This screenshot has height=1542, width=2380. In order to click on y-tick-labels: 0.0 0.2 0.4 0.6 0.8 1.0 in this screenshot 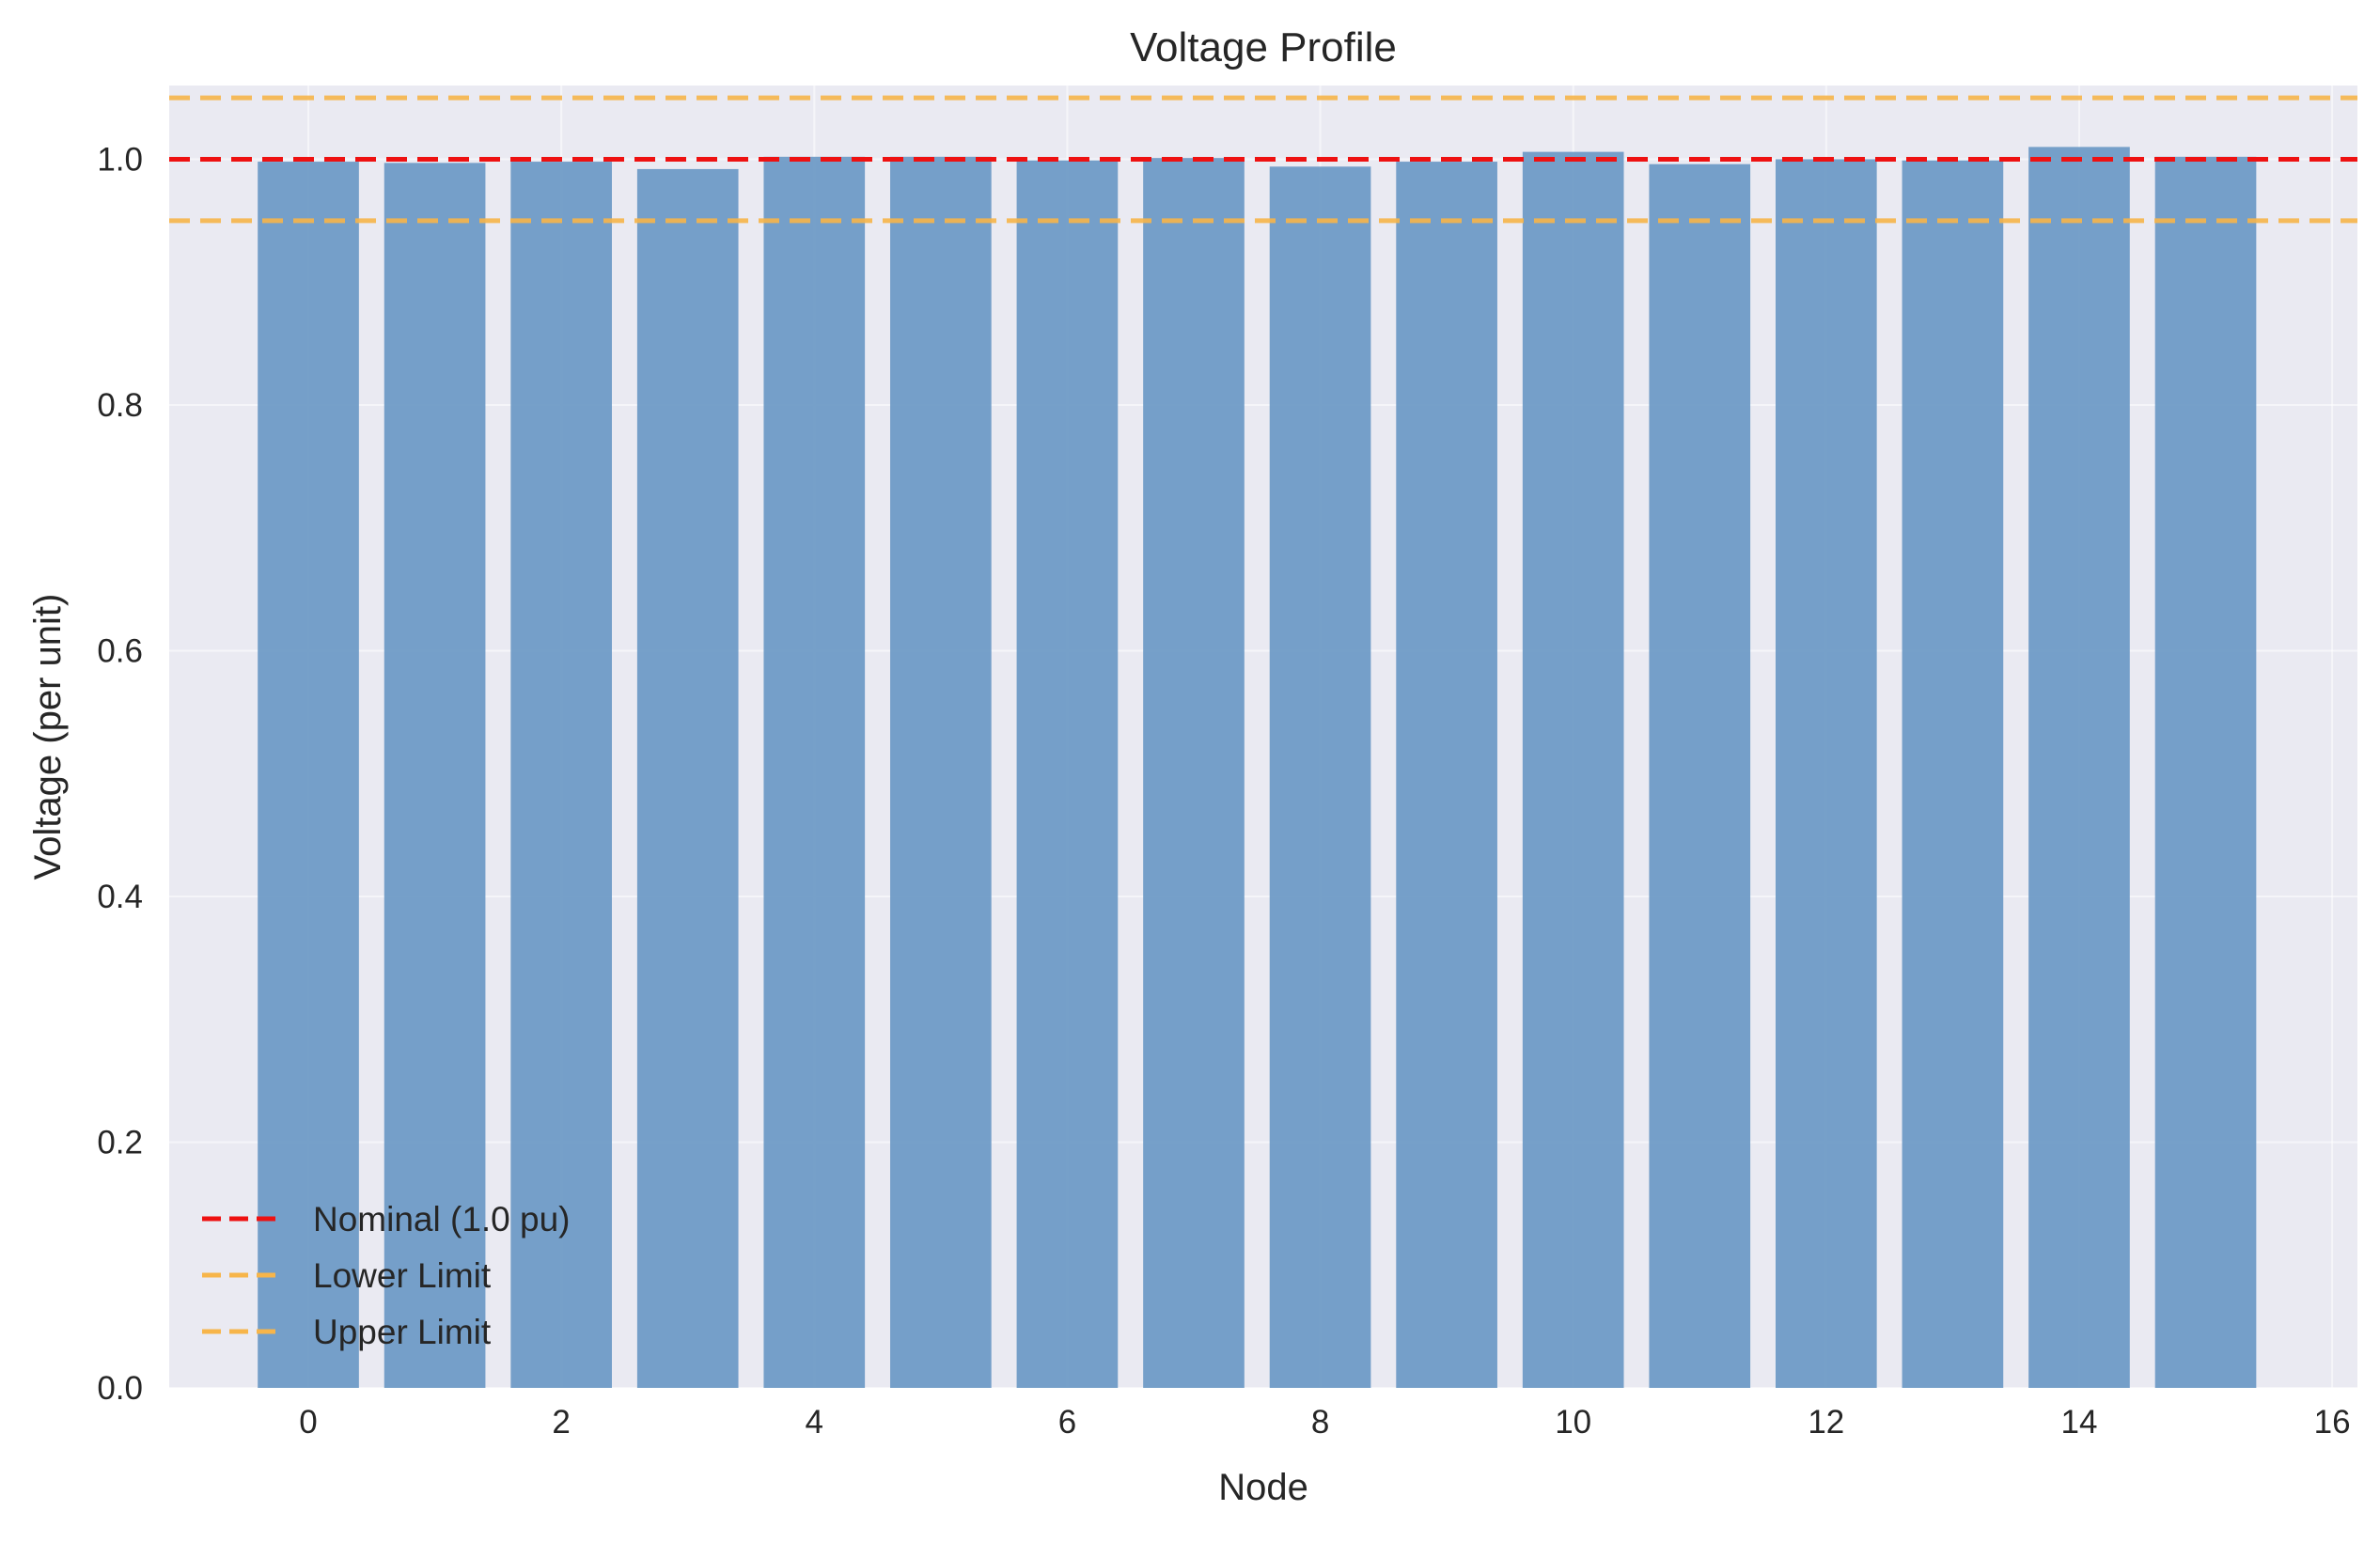, I will do `click(120, 774)`.